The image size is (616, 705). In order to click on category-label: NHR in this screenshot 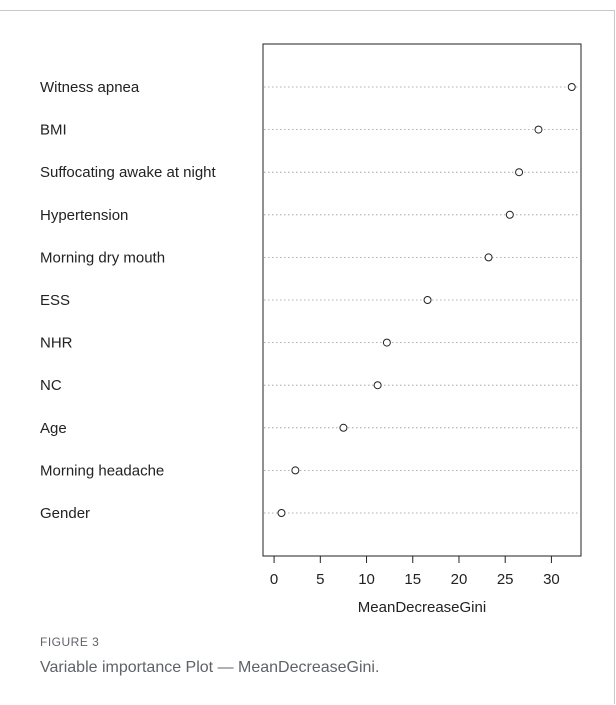, I will do `click(56, 343)`.